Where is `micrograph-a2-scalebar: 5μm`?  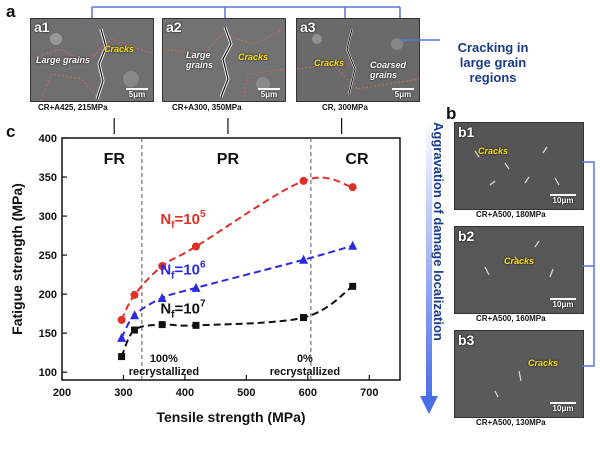 micrograph-a2-scalebar: 5μm is located at coordinates (269, 93).